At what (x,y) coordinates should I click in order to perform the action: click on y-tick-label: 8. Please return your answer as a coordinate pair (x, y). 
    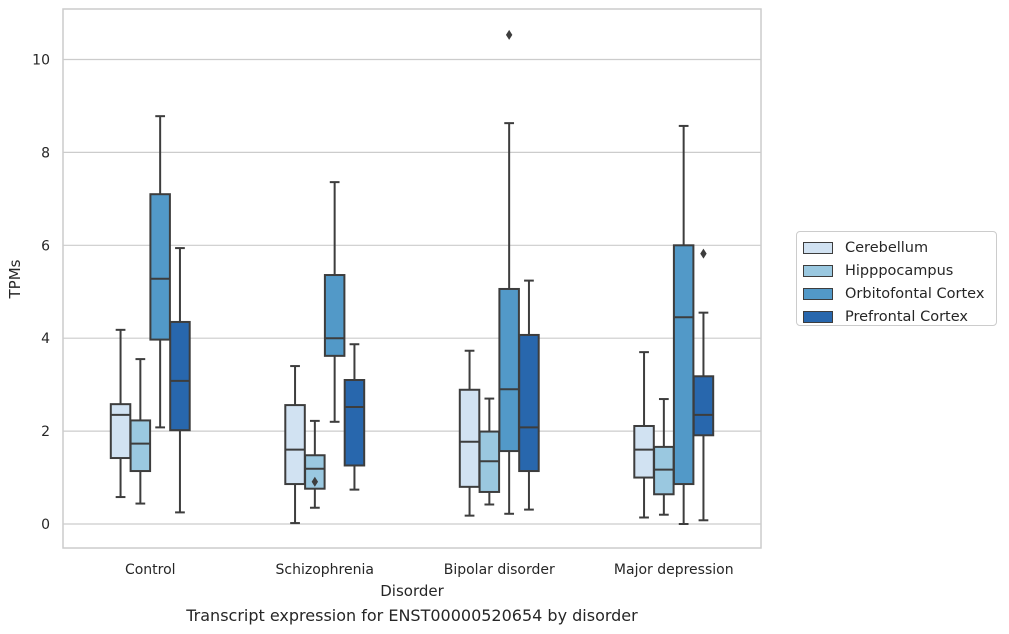
    Looking at the image, I should click on (45, 153).